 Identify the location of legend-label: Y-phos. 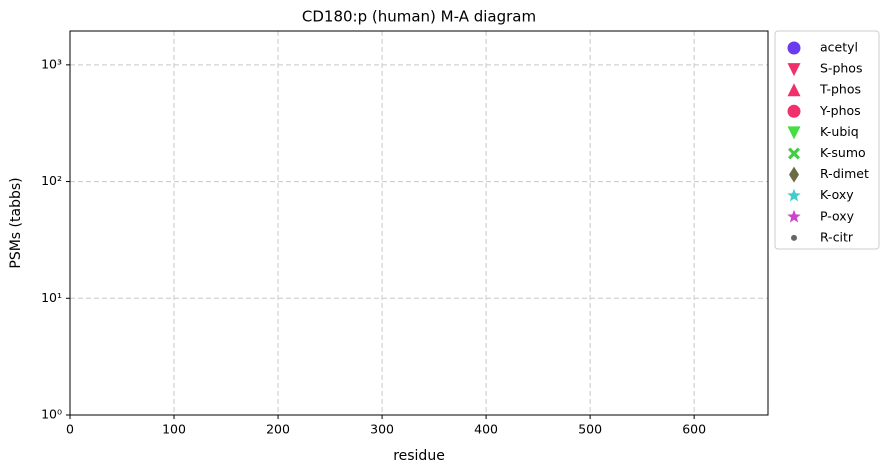
(840, 110).